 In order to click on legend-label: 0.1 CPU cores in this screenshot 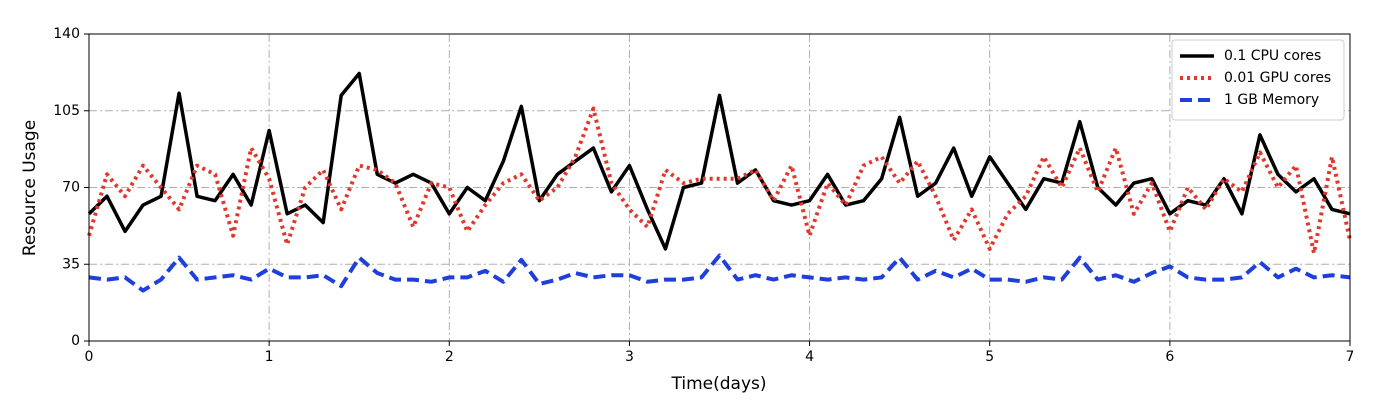, I will do `click(1272, 56)`.